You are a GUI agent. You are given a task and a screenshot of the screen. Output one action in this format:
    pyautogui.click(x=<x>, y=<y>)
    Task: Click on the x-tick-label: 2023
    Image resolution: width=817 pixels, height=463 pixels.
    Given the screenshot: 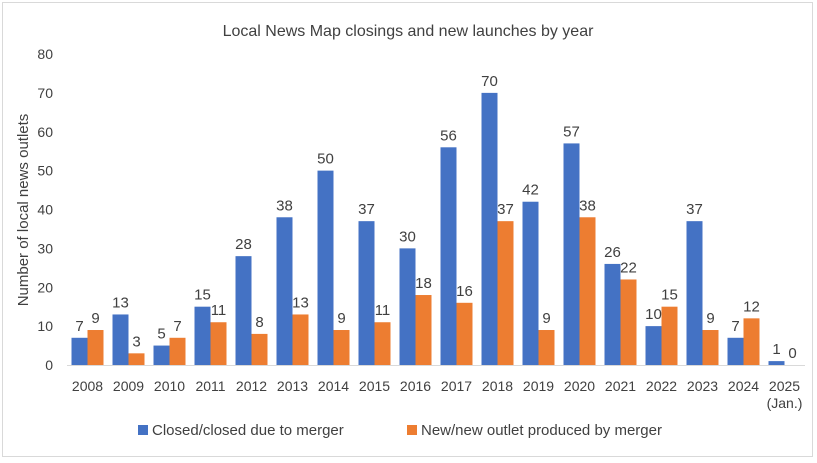 What is the action you would take?
    pyautogui.click(x=702, y=386)
    